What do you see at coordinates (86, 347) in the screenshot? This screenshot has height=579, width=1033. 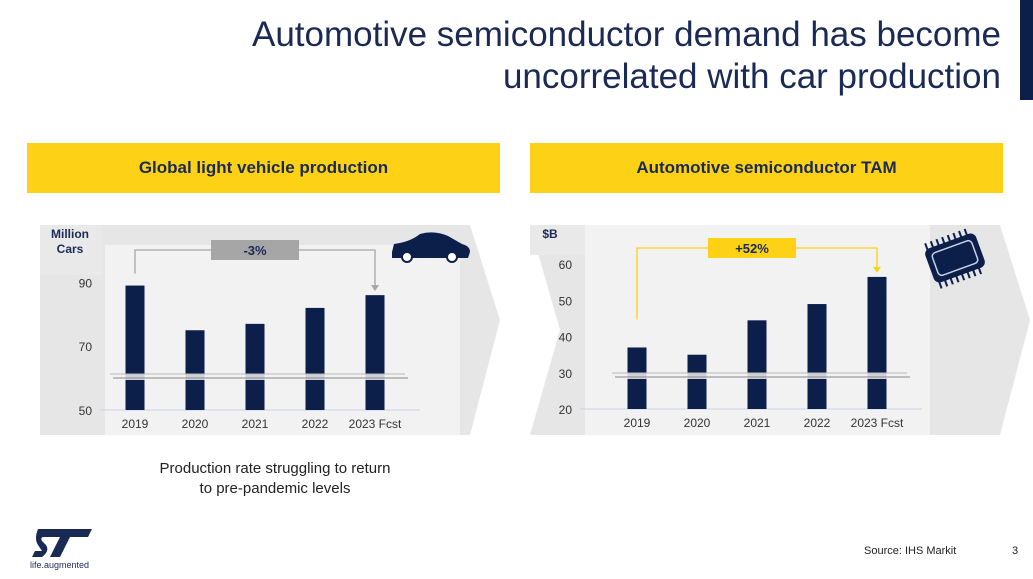 I see `y-tick-label: 70` at bounding box center [86, 347].